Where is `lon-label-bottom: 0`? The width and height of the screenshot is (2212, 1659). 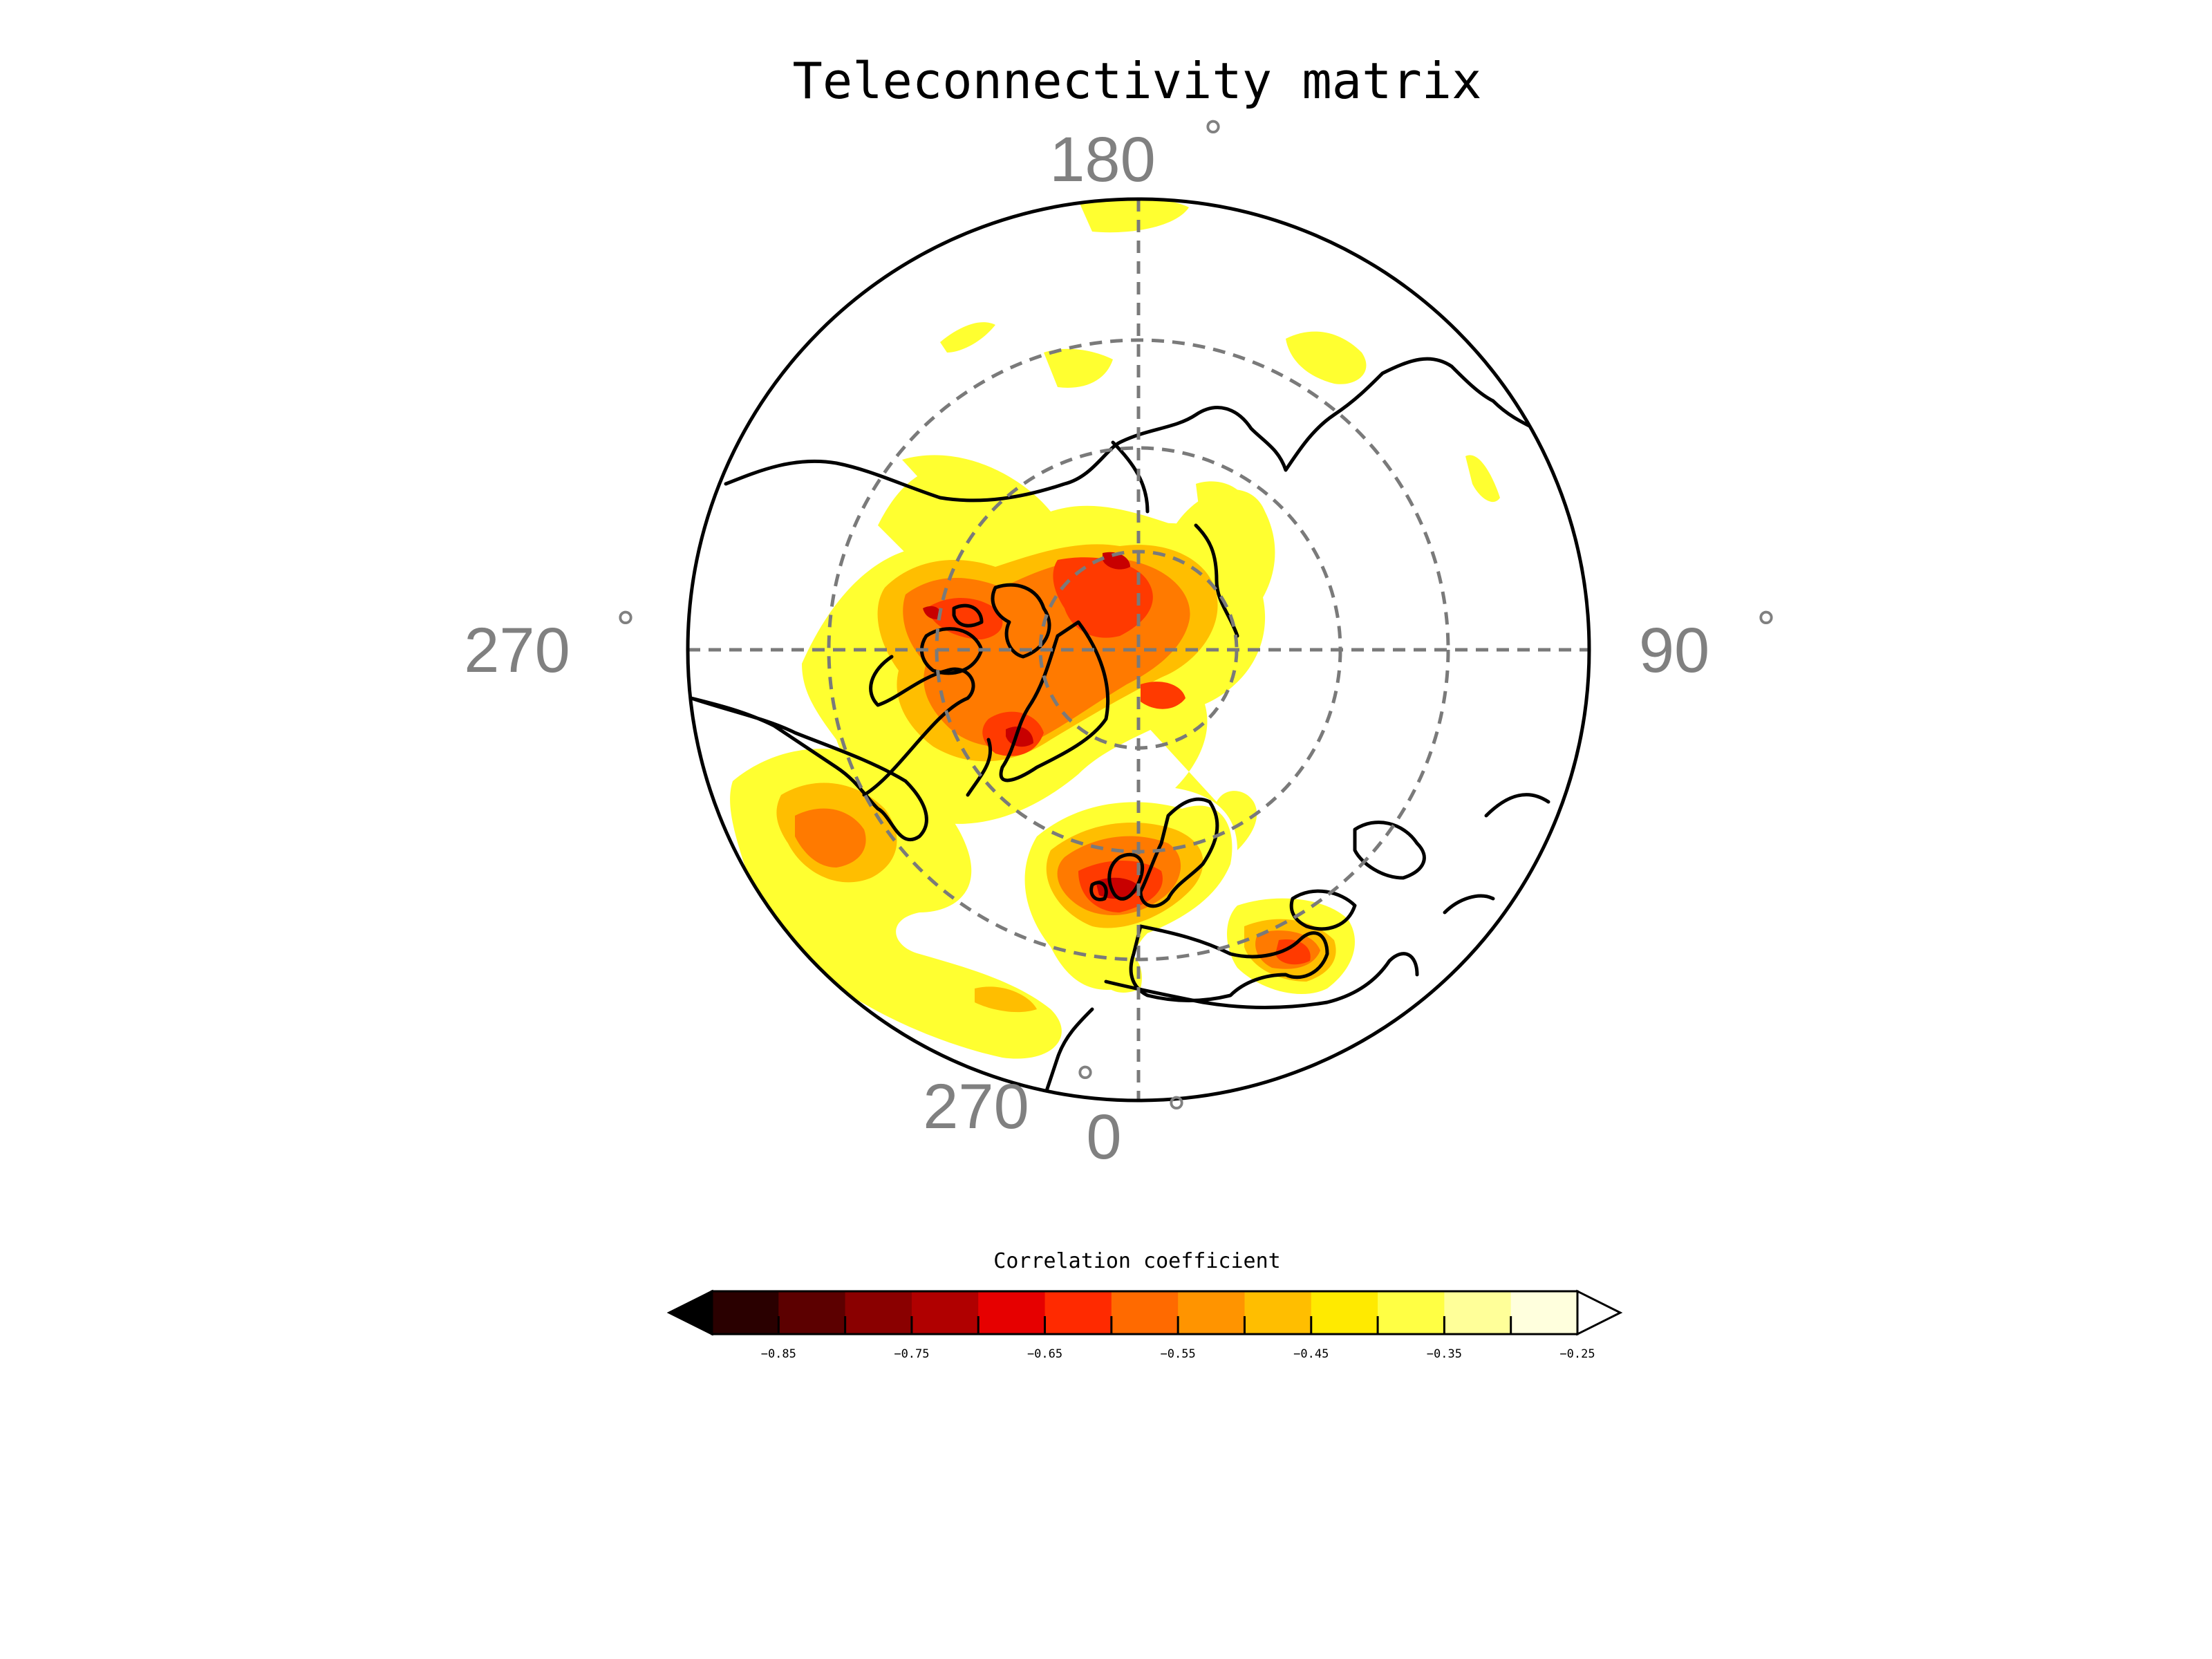
lon-label-bottom: 0 is located at coordinates (1103, 1137).